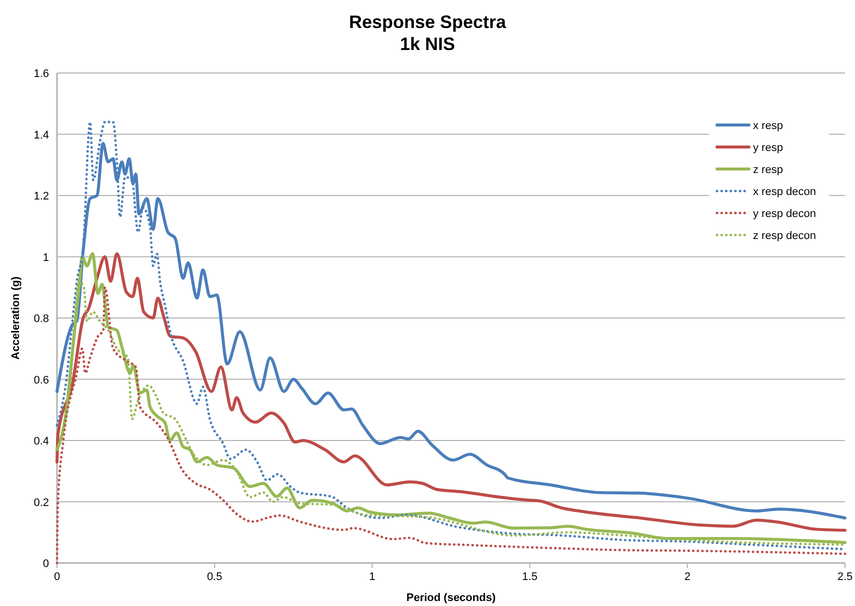  Describe the element at coordinates (41, 502) in the screenshot. I see `y-tick-label: 0.2` at that location.